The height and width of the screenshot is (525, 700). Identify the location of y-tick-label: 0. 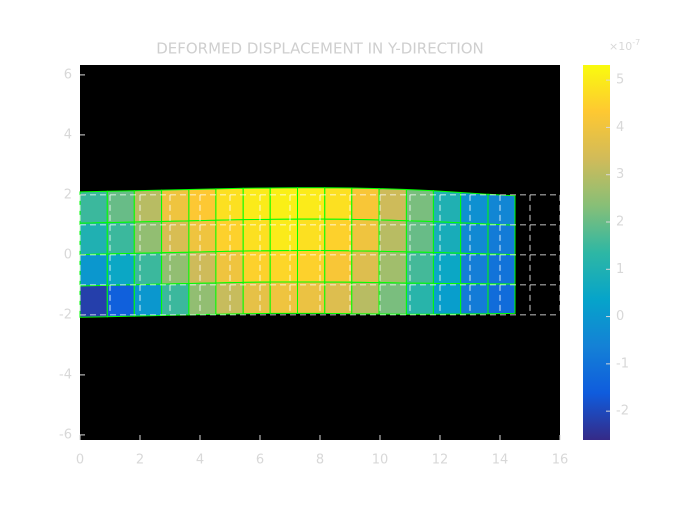
(68, 254).